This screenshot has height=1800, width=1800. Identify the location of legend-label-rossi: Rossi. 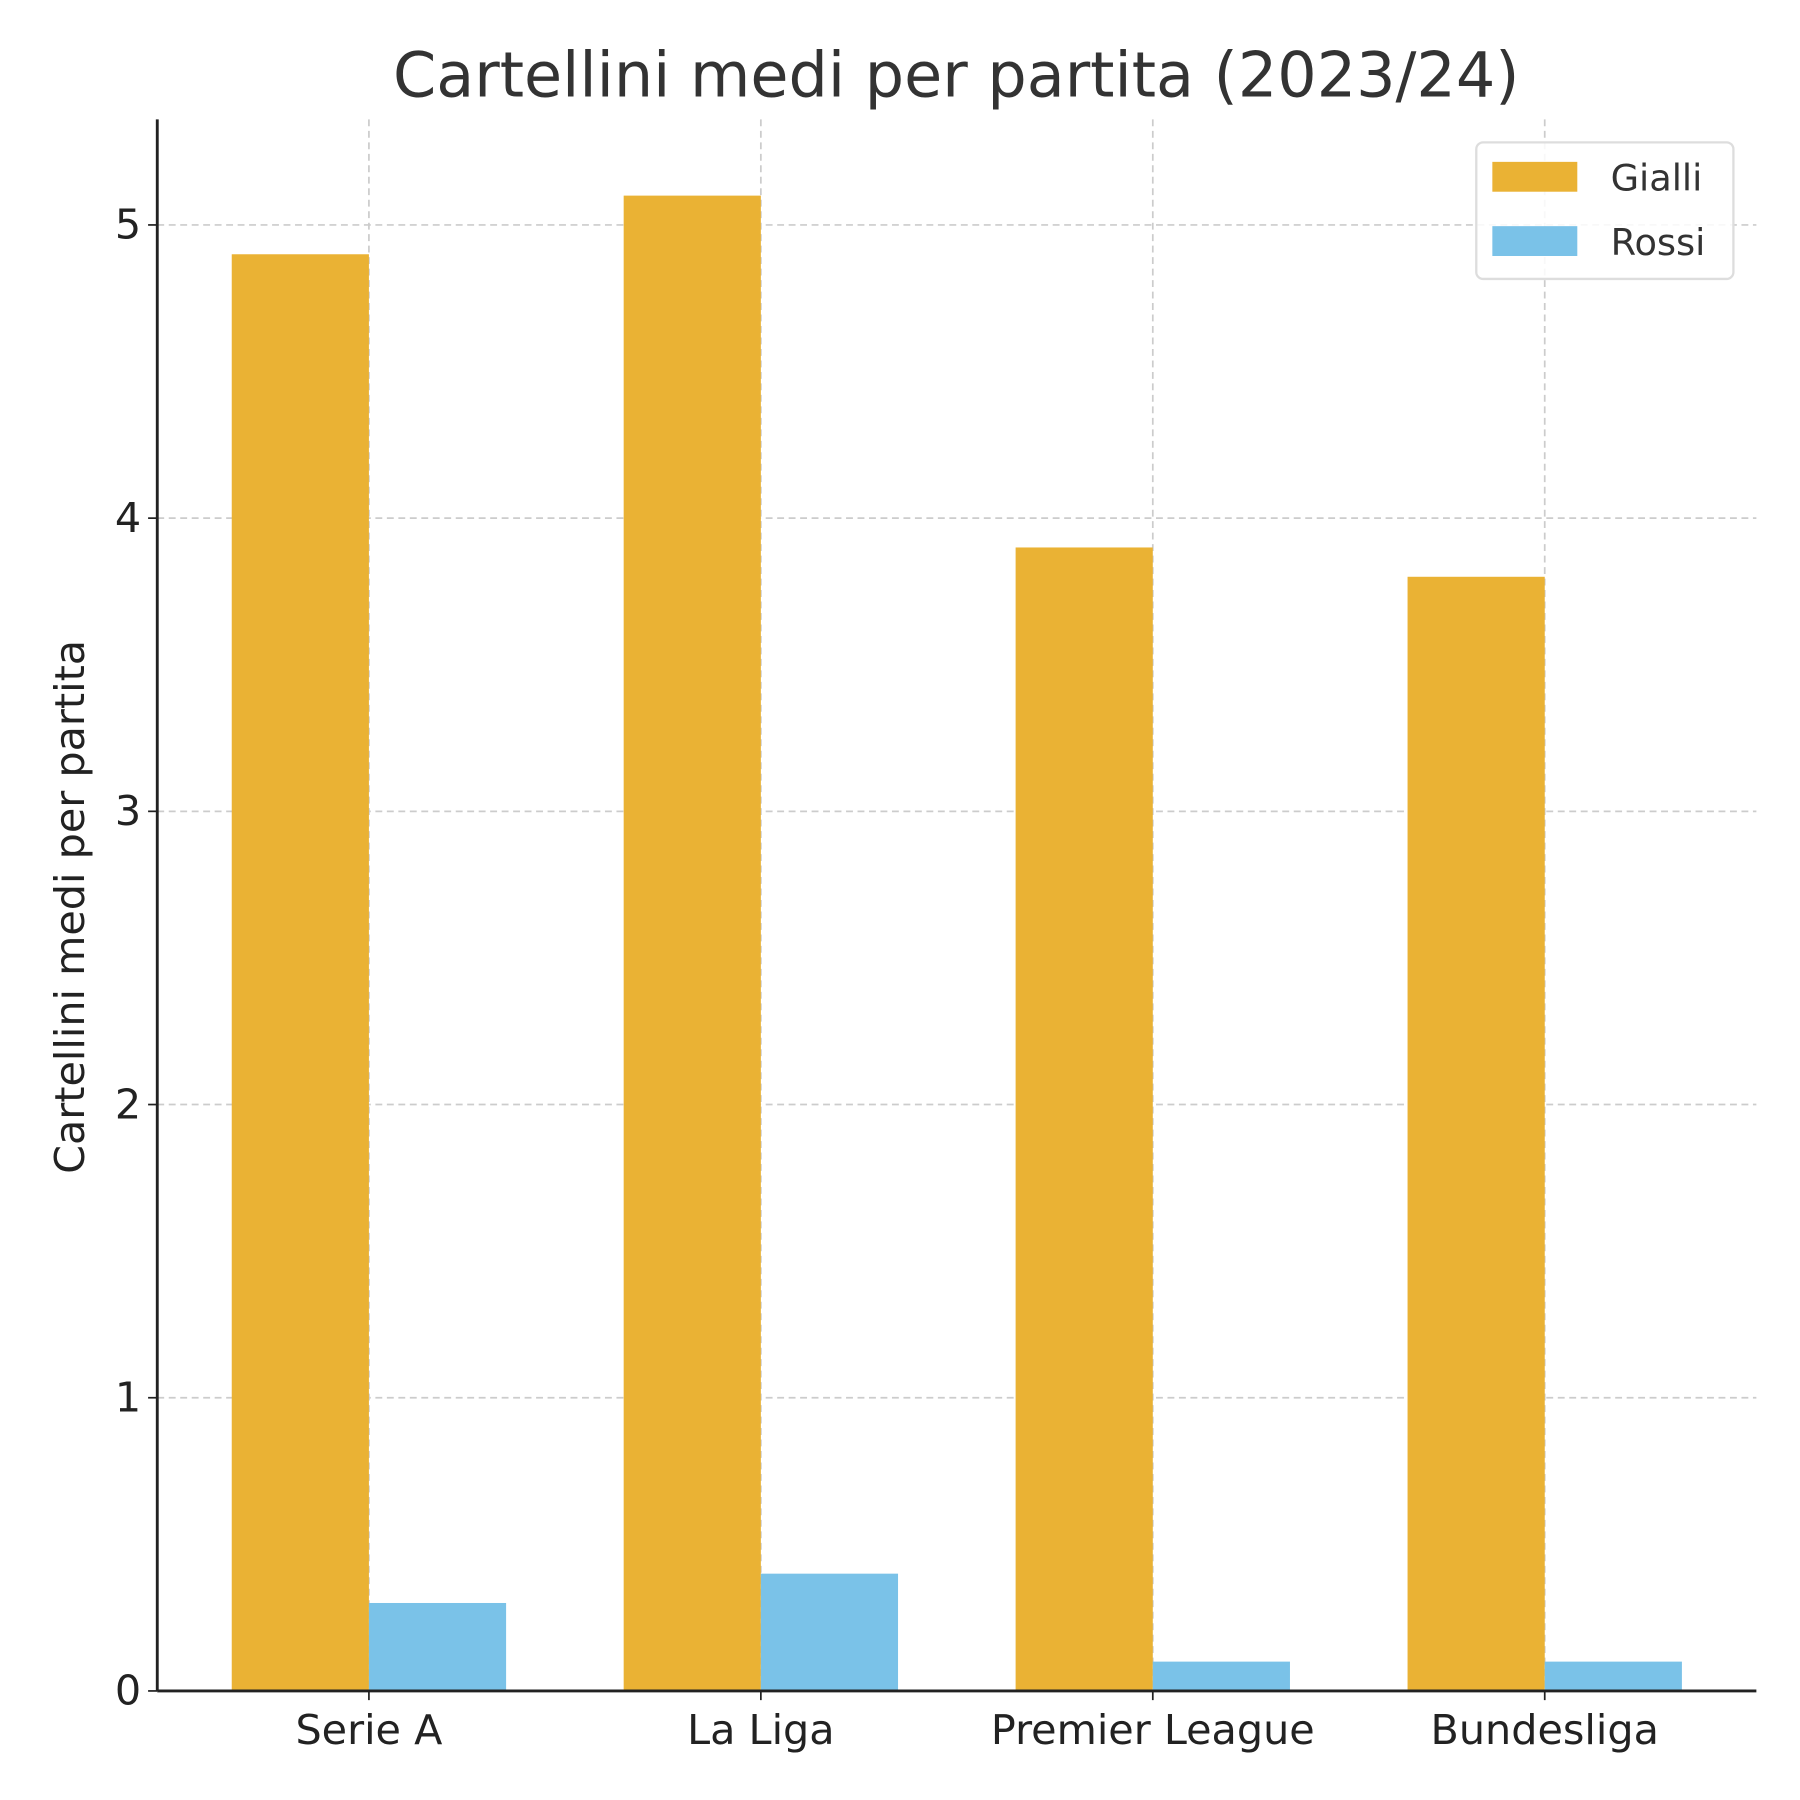
(1658, 242).